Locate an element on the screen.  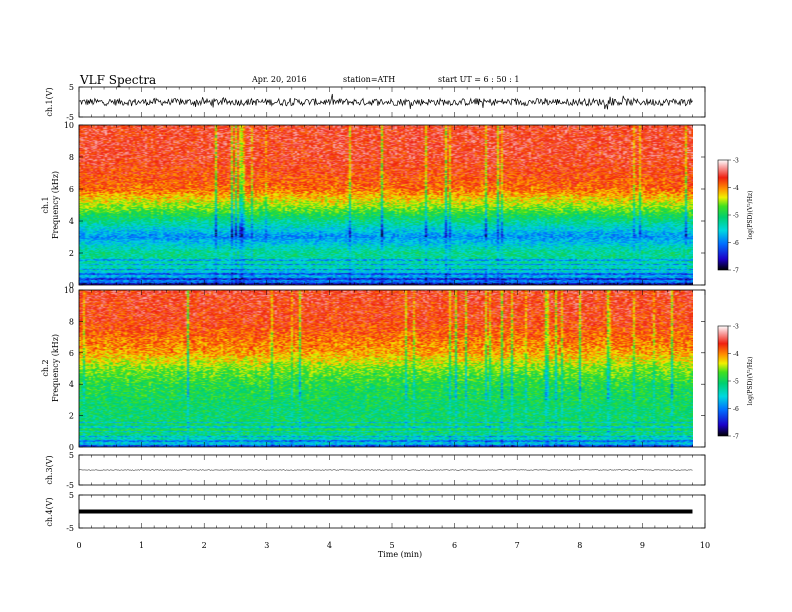
ch1-waveform is located at coordinates (385, 101).